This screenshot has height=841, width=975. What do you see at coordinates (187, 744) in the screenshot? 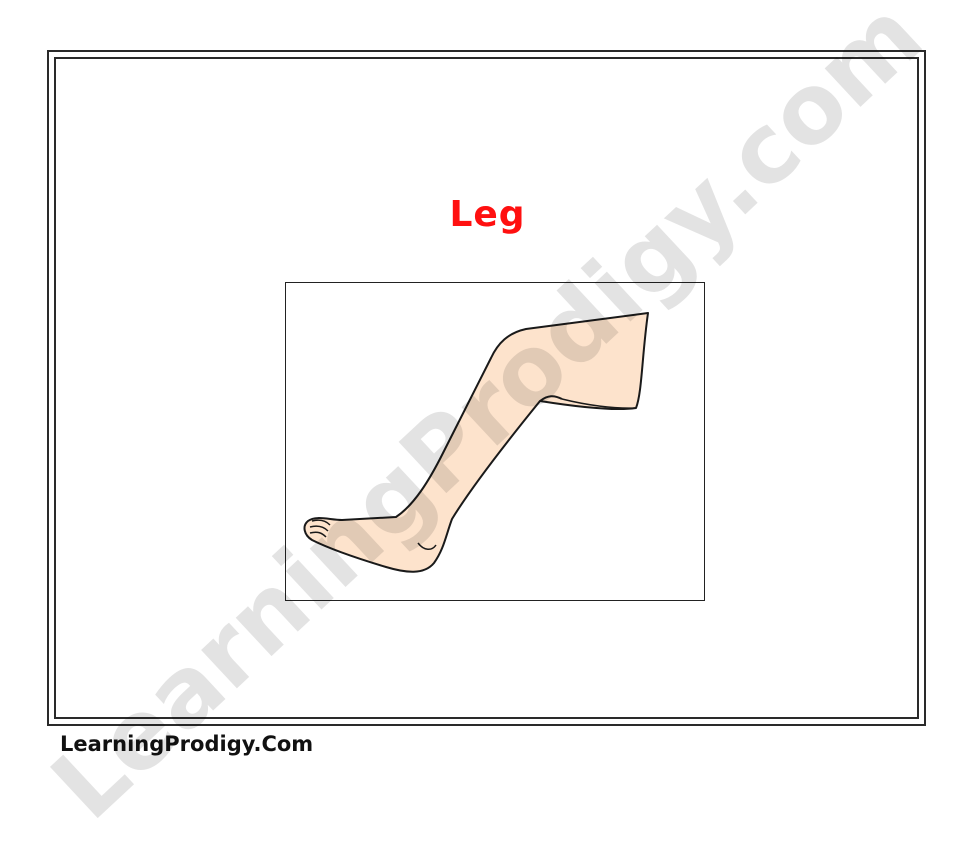
I see `footer-site-label: LearningProdigy.Com` at bounding box center [187, 744].